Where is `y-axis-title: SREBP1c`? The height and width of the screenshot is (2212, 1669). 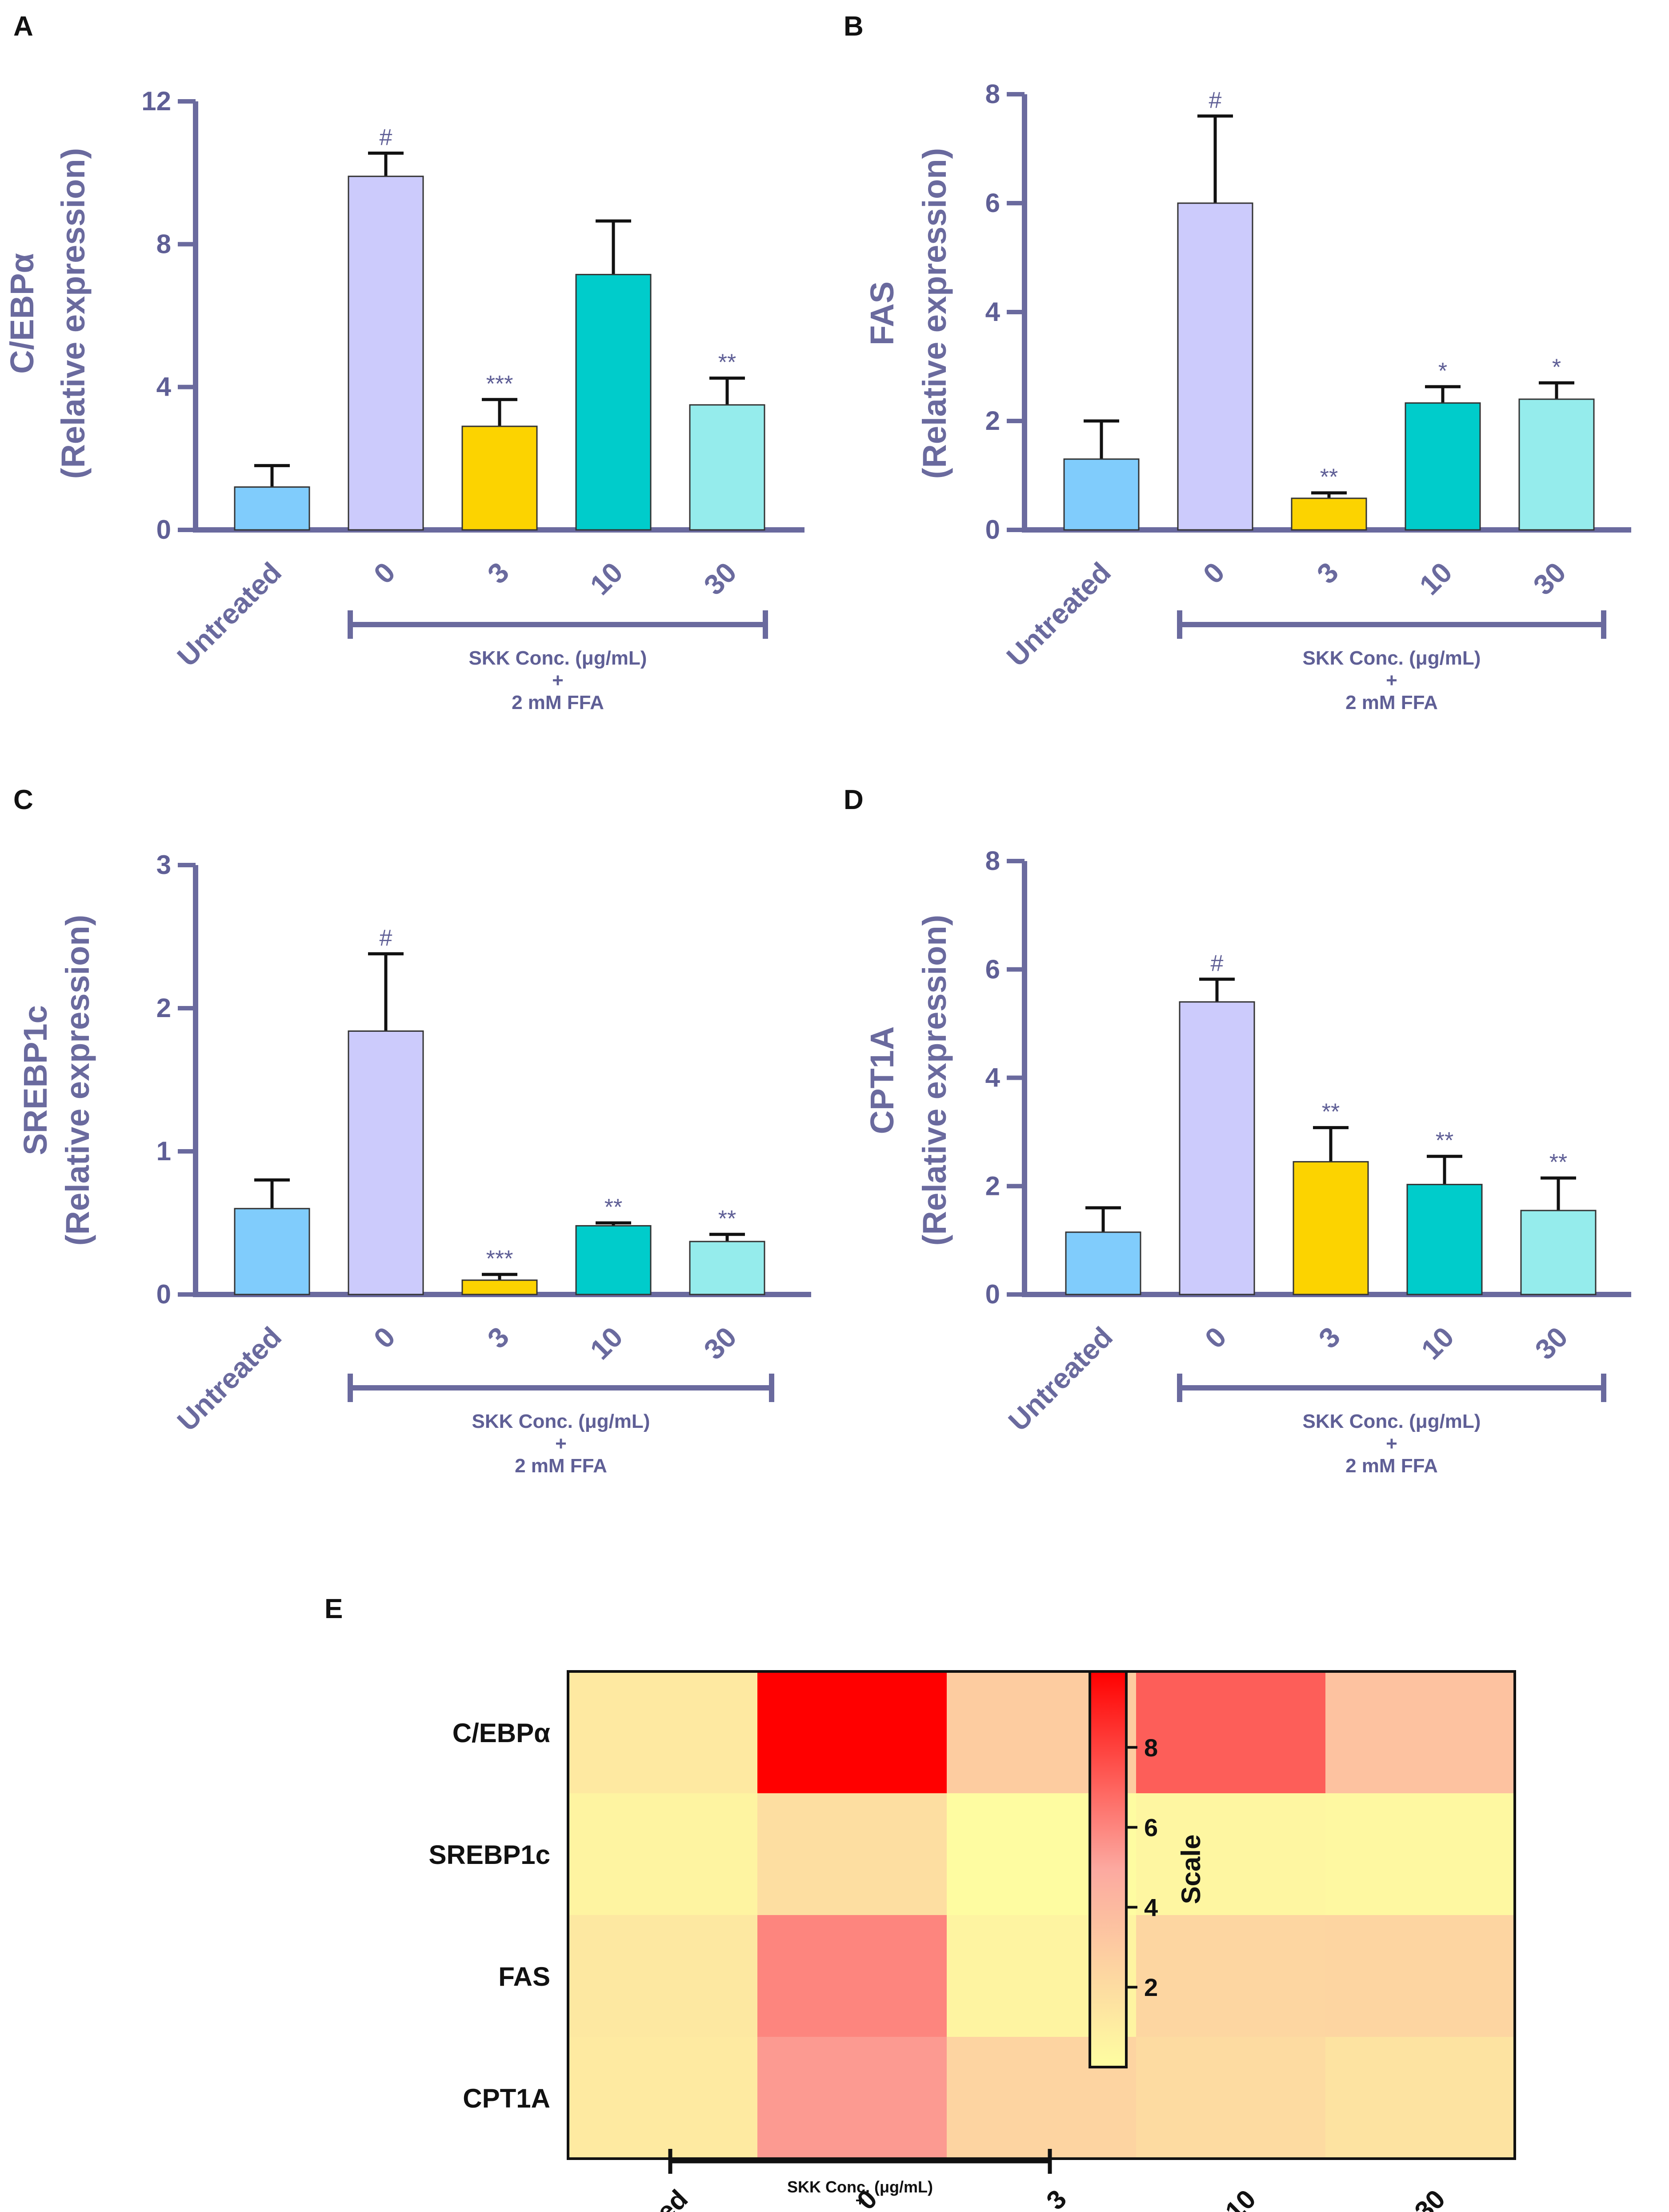
y-axis-title: SREBP1c is located at coordinates (35, 1080).